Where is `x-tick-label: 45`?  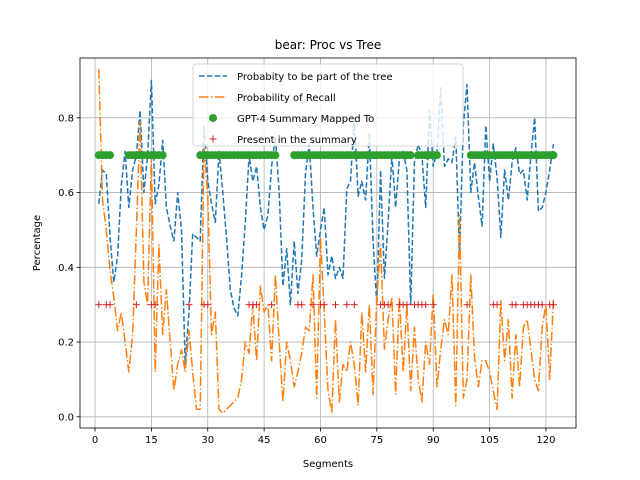
x-tick-label: 45 is located at coordinates (264, 440).